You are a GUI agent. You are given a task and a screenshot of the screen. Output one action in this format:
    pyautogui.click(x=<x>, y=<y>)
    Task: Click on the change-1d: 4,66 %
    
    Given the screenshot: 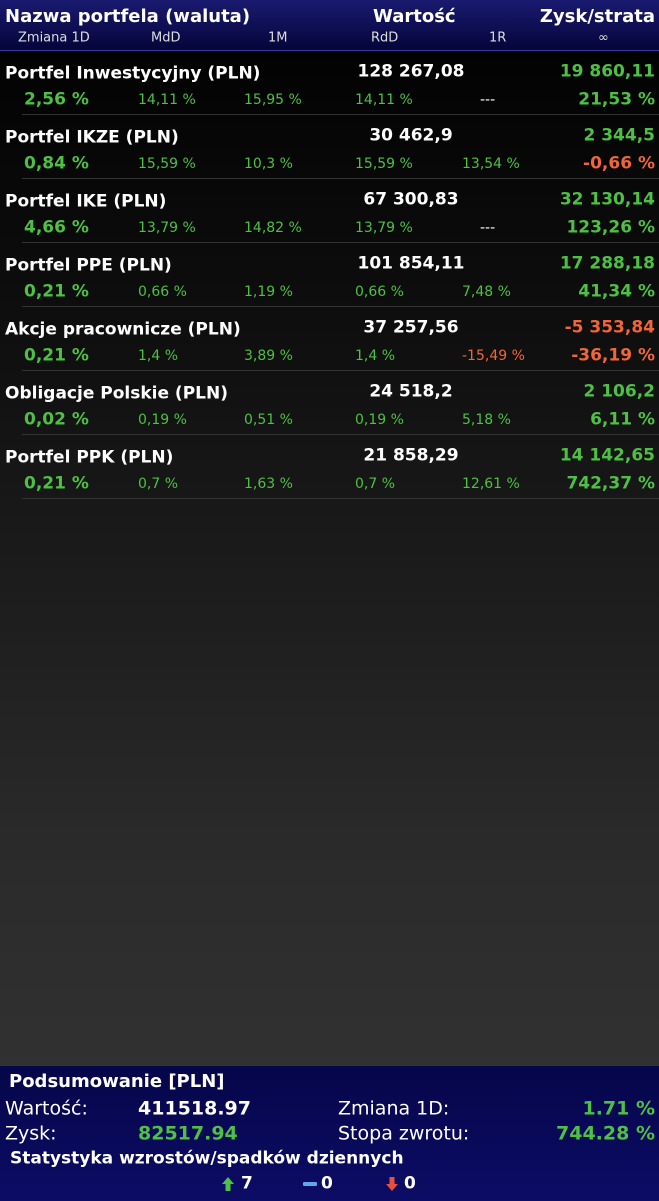 What is the action you would take?
    pyautogui.click(x=56, y=227)
    